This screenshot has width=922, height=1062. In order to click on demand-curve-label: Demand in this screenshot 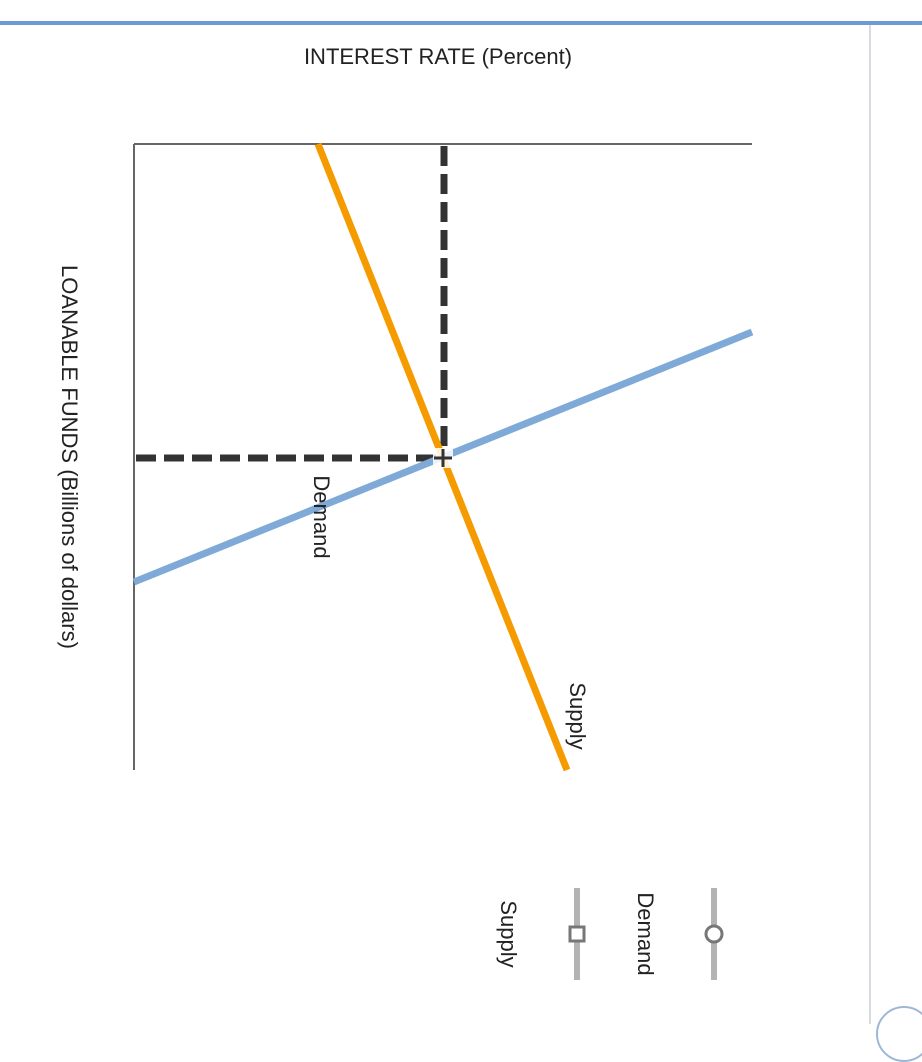, I will do `click(321, 516)`.